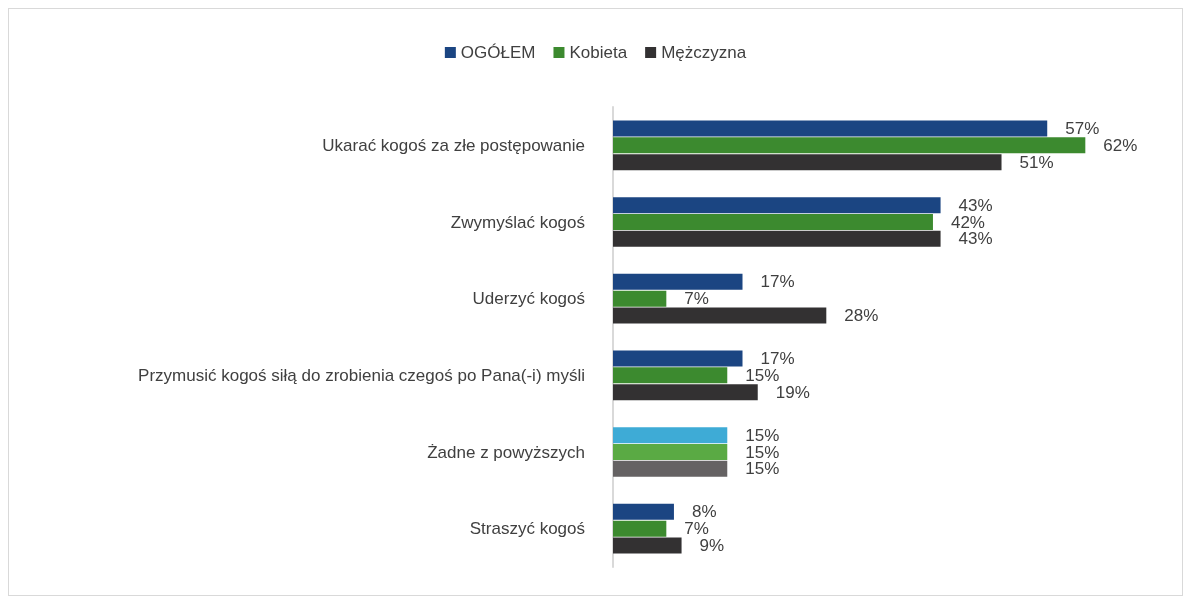 This screenshot has width=1191, height=604. I want to click on data-label: 51%, so click(1036, 162).